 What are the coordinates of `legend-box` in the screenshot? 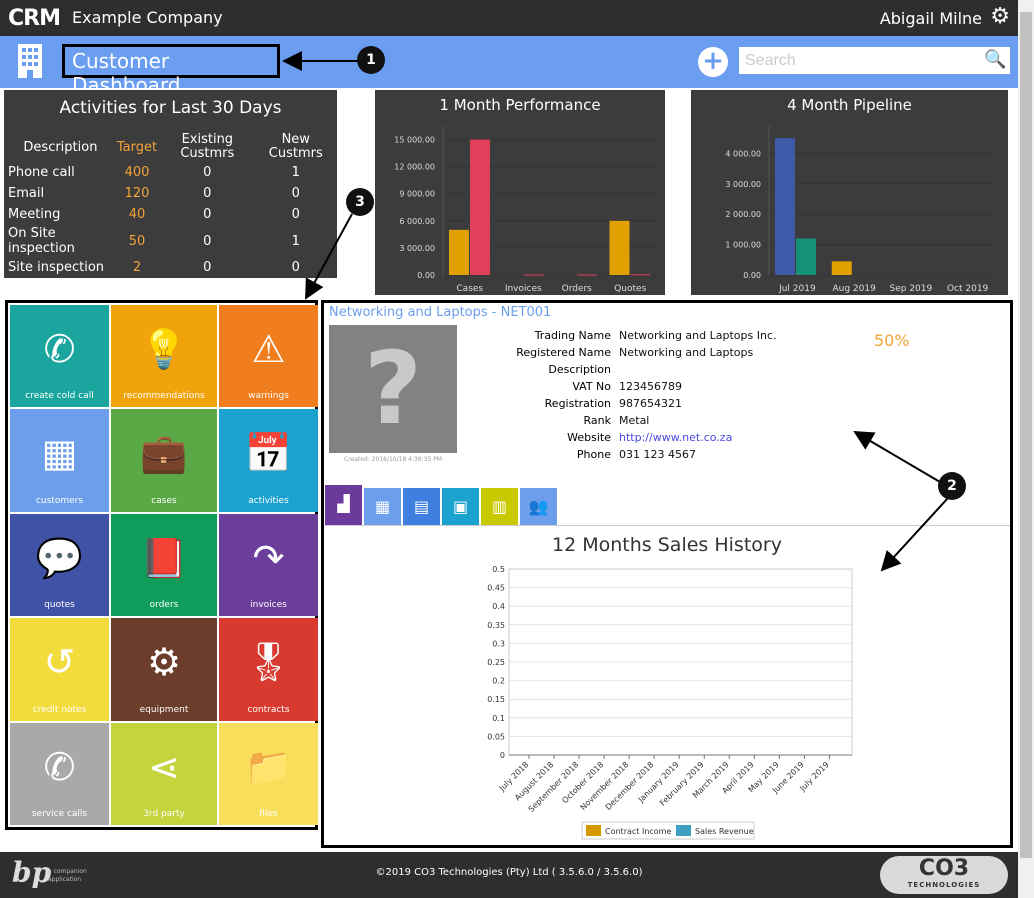 It's located at (668, 830).